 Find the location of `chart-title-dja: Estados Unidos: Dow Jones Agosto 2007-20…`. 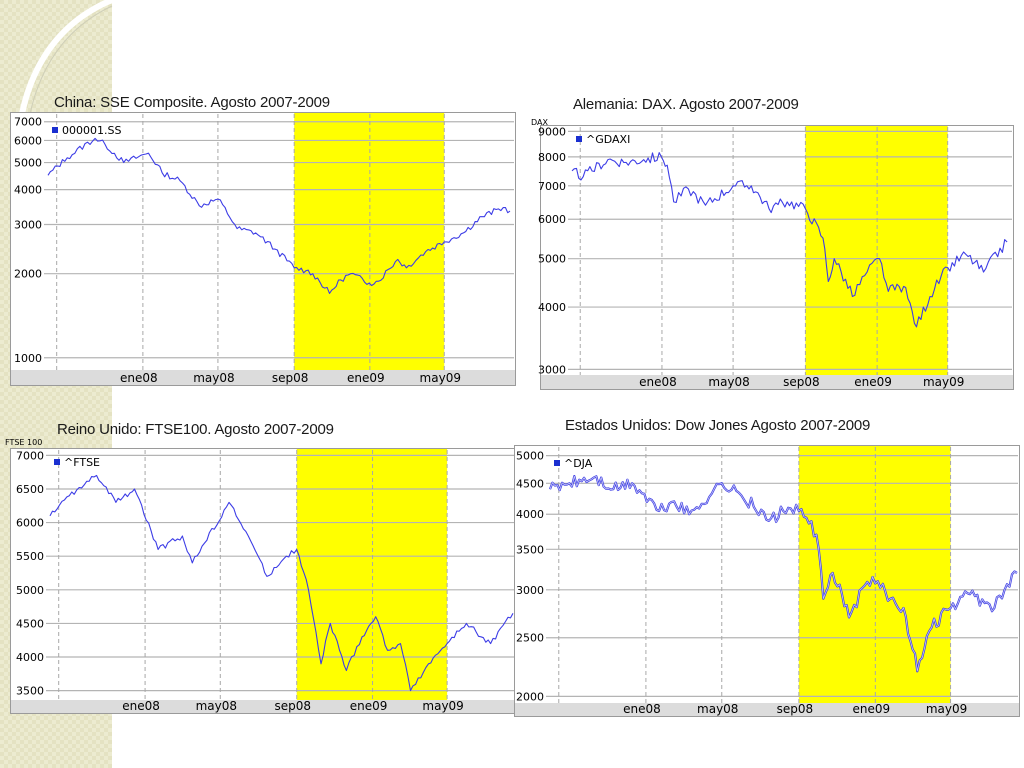

chart-title-dja: Estados Unidos: Dow Jones Agosto 2007-20… is located at coordinates (718, 425).